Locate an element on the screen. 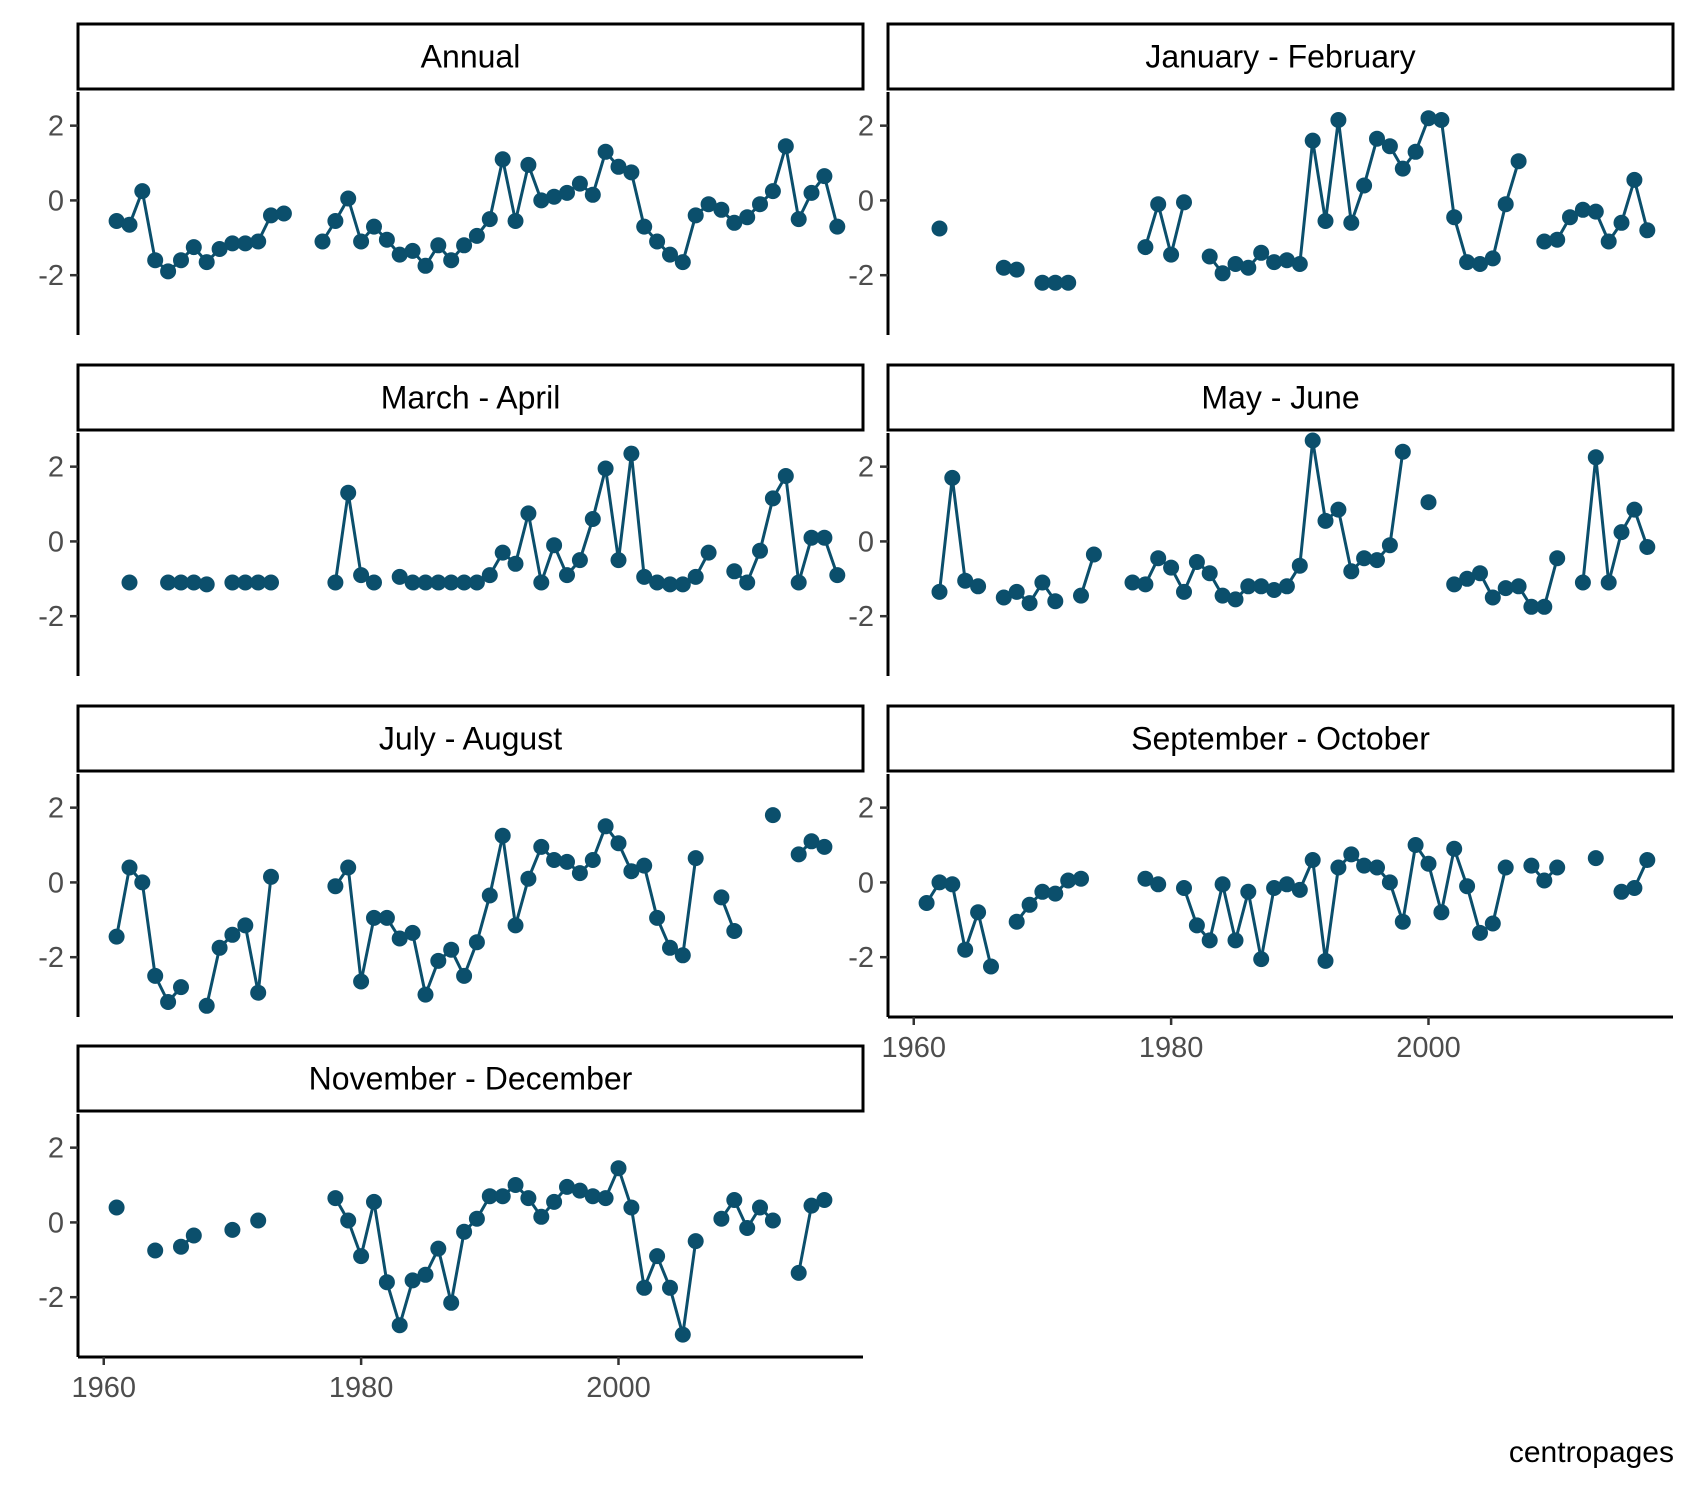  data-point-september-october-1969 is located at coordinates (1029, 904).